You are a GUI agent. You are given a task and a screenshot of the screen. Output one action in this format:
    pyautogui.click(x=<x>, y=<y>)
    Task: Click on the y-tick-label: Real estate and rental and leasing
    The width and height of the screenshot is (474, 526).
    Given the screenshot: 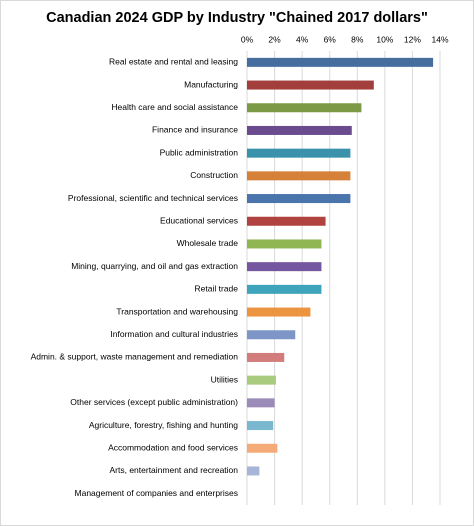 What is the action you would take?
    pyautogui.click(x=173, y=62)
    